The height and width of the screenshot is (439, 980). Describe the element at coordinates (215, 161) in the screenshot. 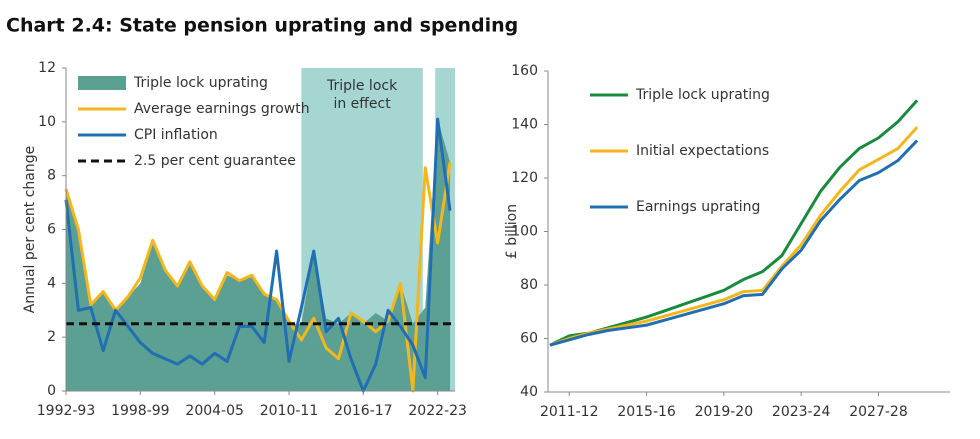

I see `legend-label: 2.5 per cent guarantee` at that location.